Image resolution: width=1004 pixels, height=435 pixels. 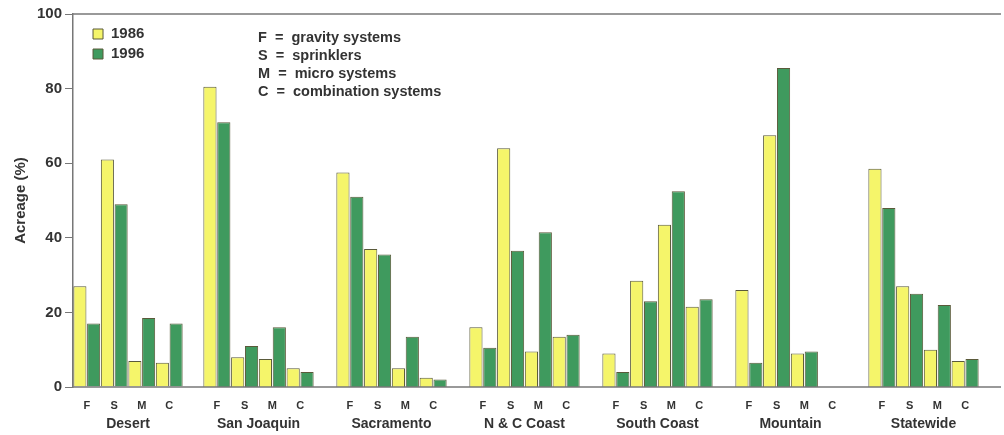 What do you see at coordinates (923, 423) in the screenshot?
I see `x-axis-title: Statewide` at bounding box center [923, 423].